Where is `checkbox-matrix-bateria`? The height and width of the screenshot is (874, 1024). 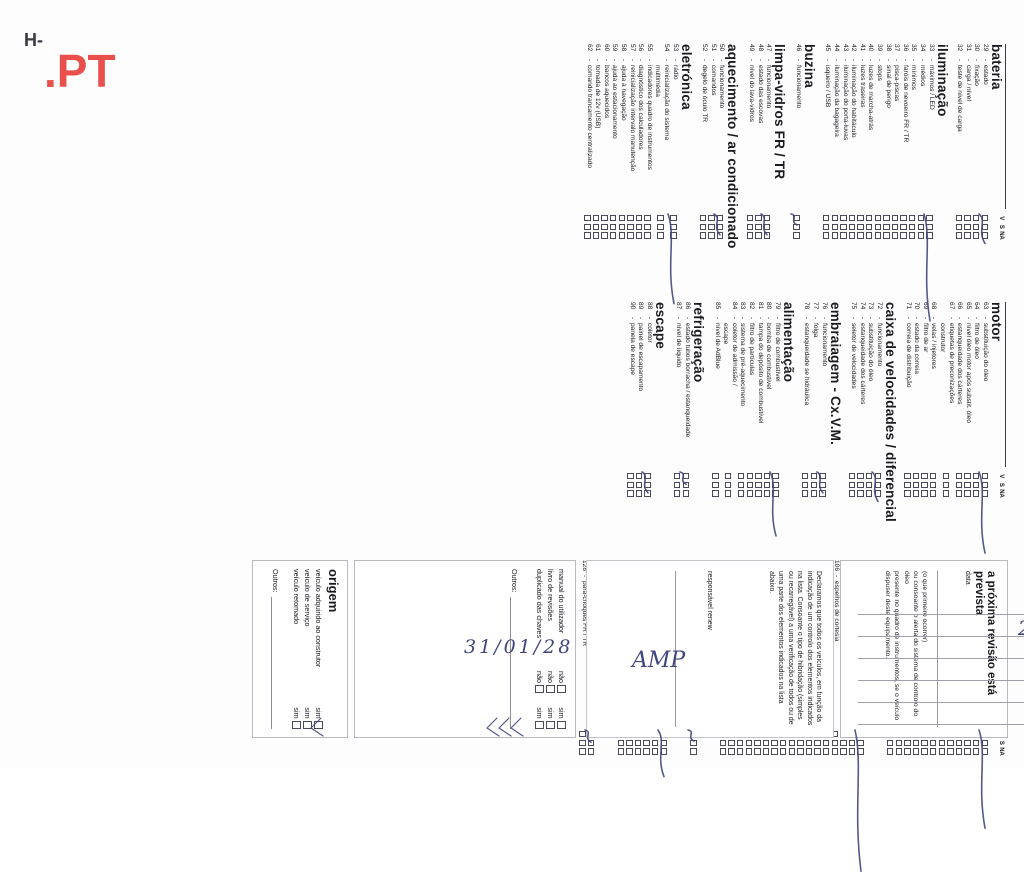
checkbox-matrix-bateria is located at coordinates (972, 227).